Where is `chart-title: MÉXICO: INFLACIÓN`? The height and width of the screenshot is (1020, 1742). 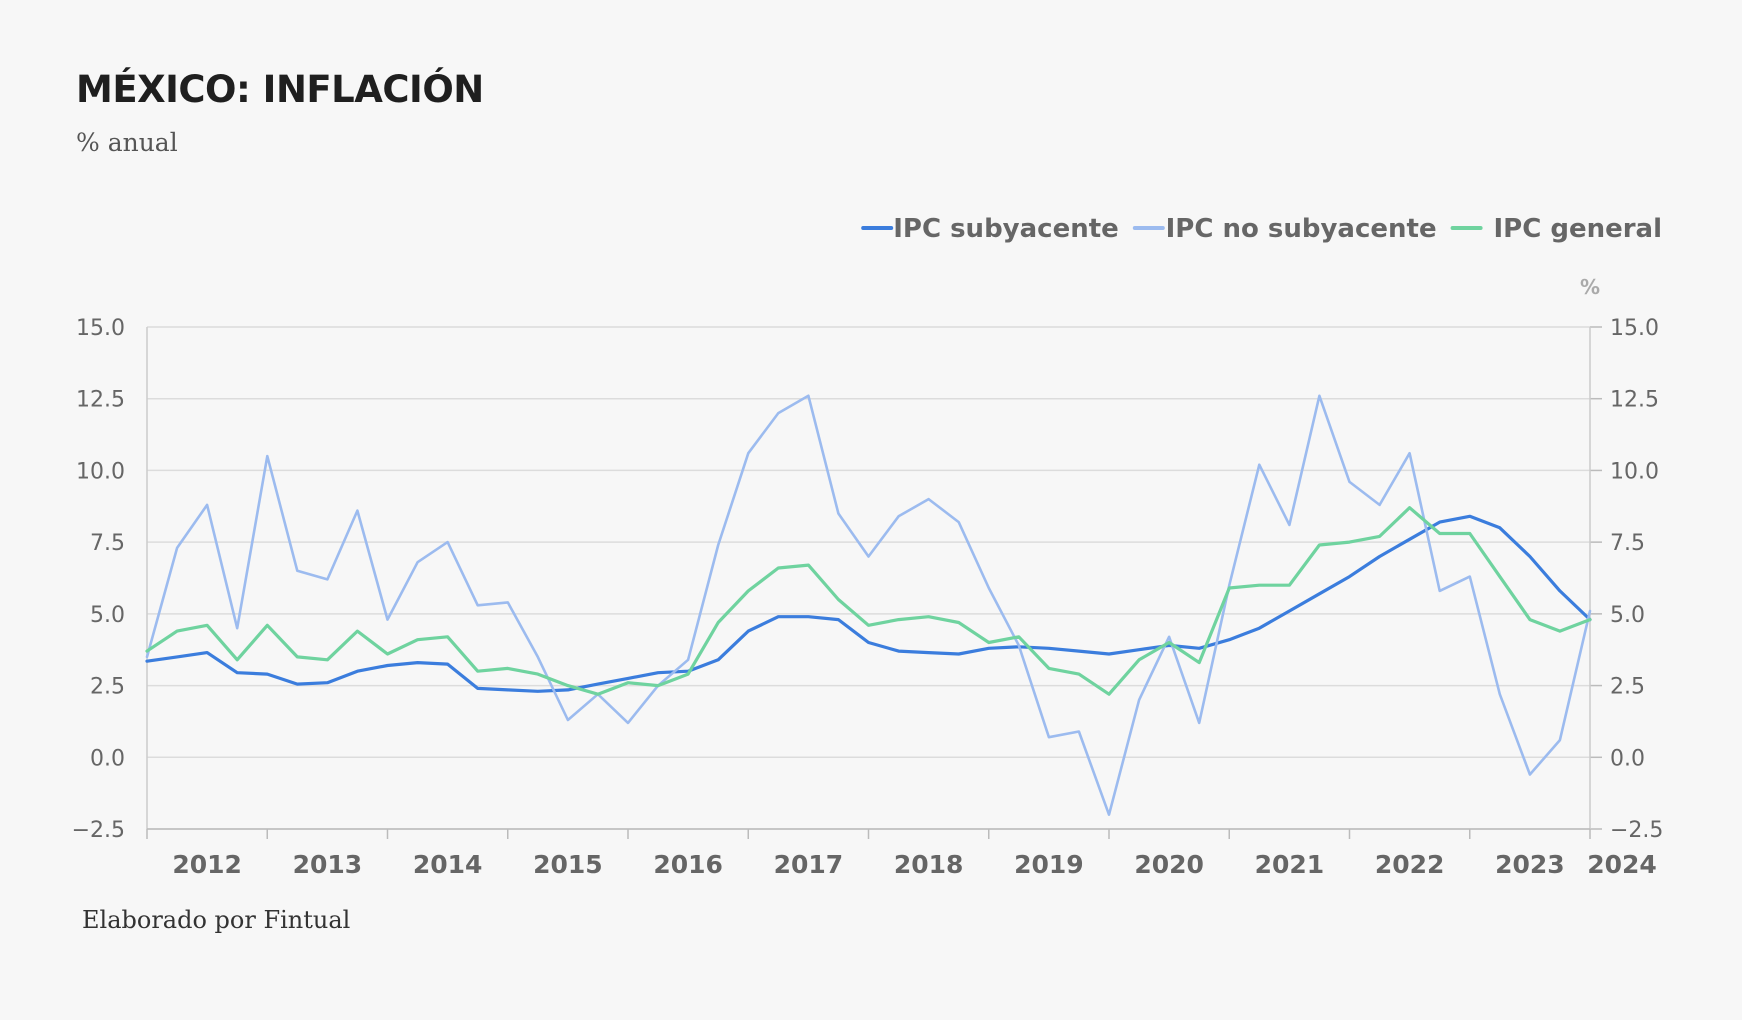 chart-title: MÉXICO: INFLACIÓN is located at coordinates (280, 89).